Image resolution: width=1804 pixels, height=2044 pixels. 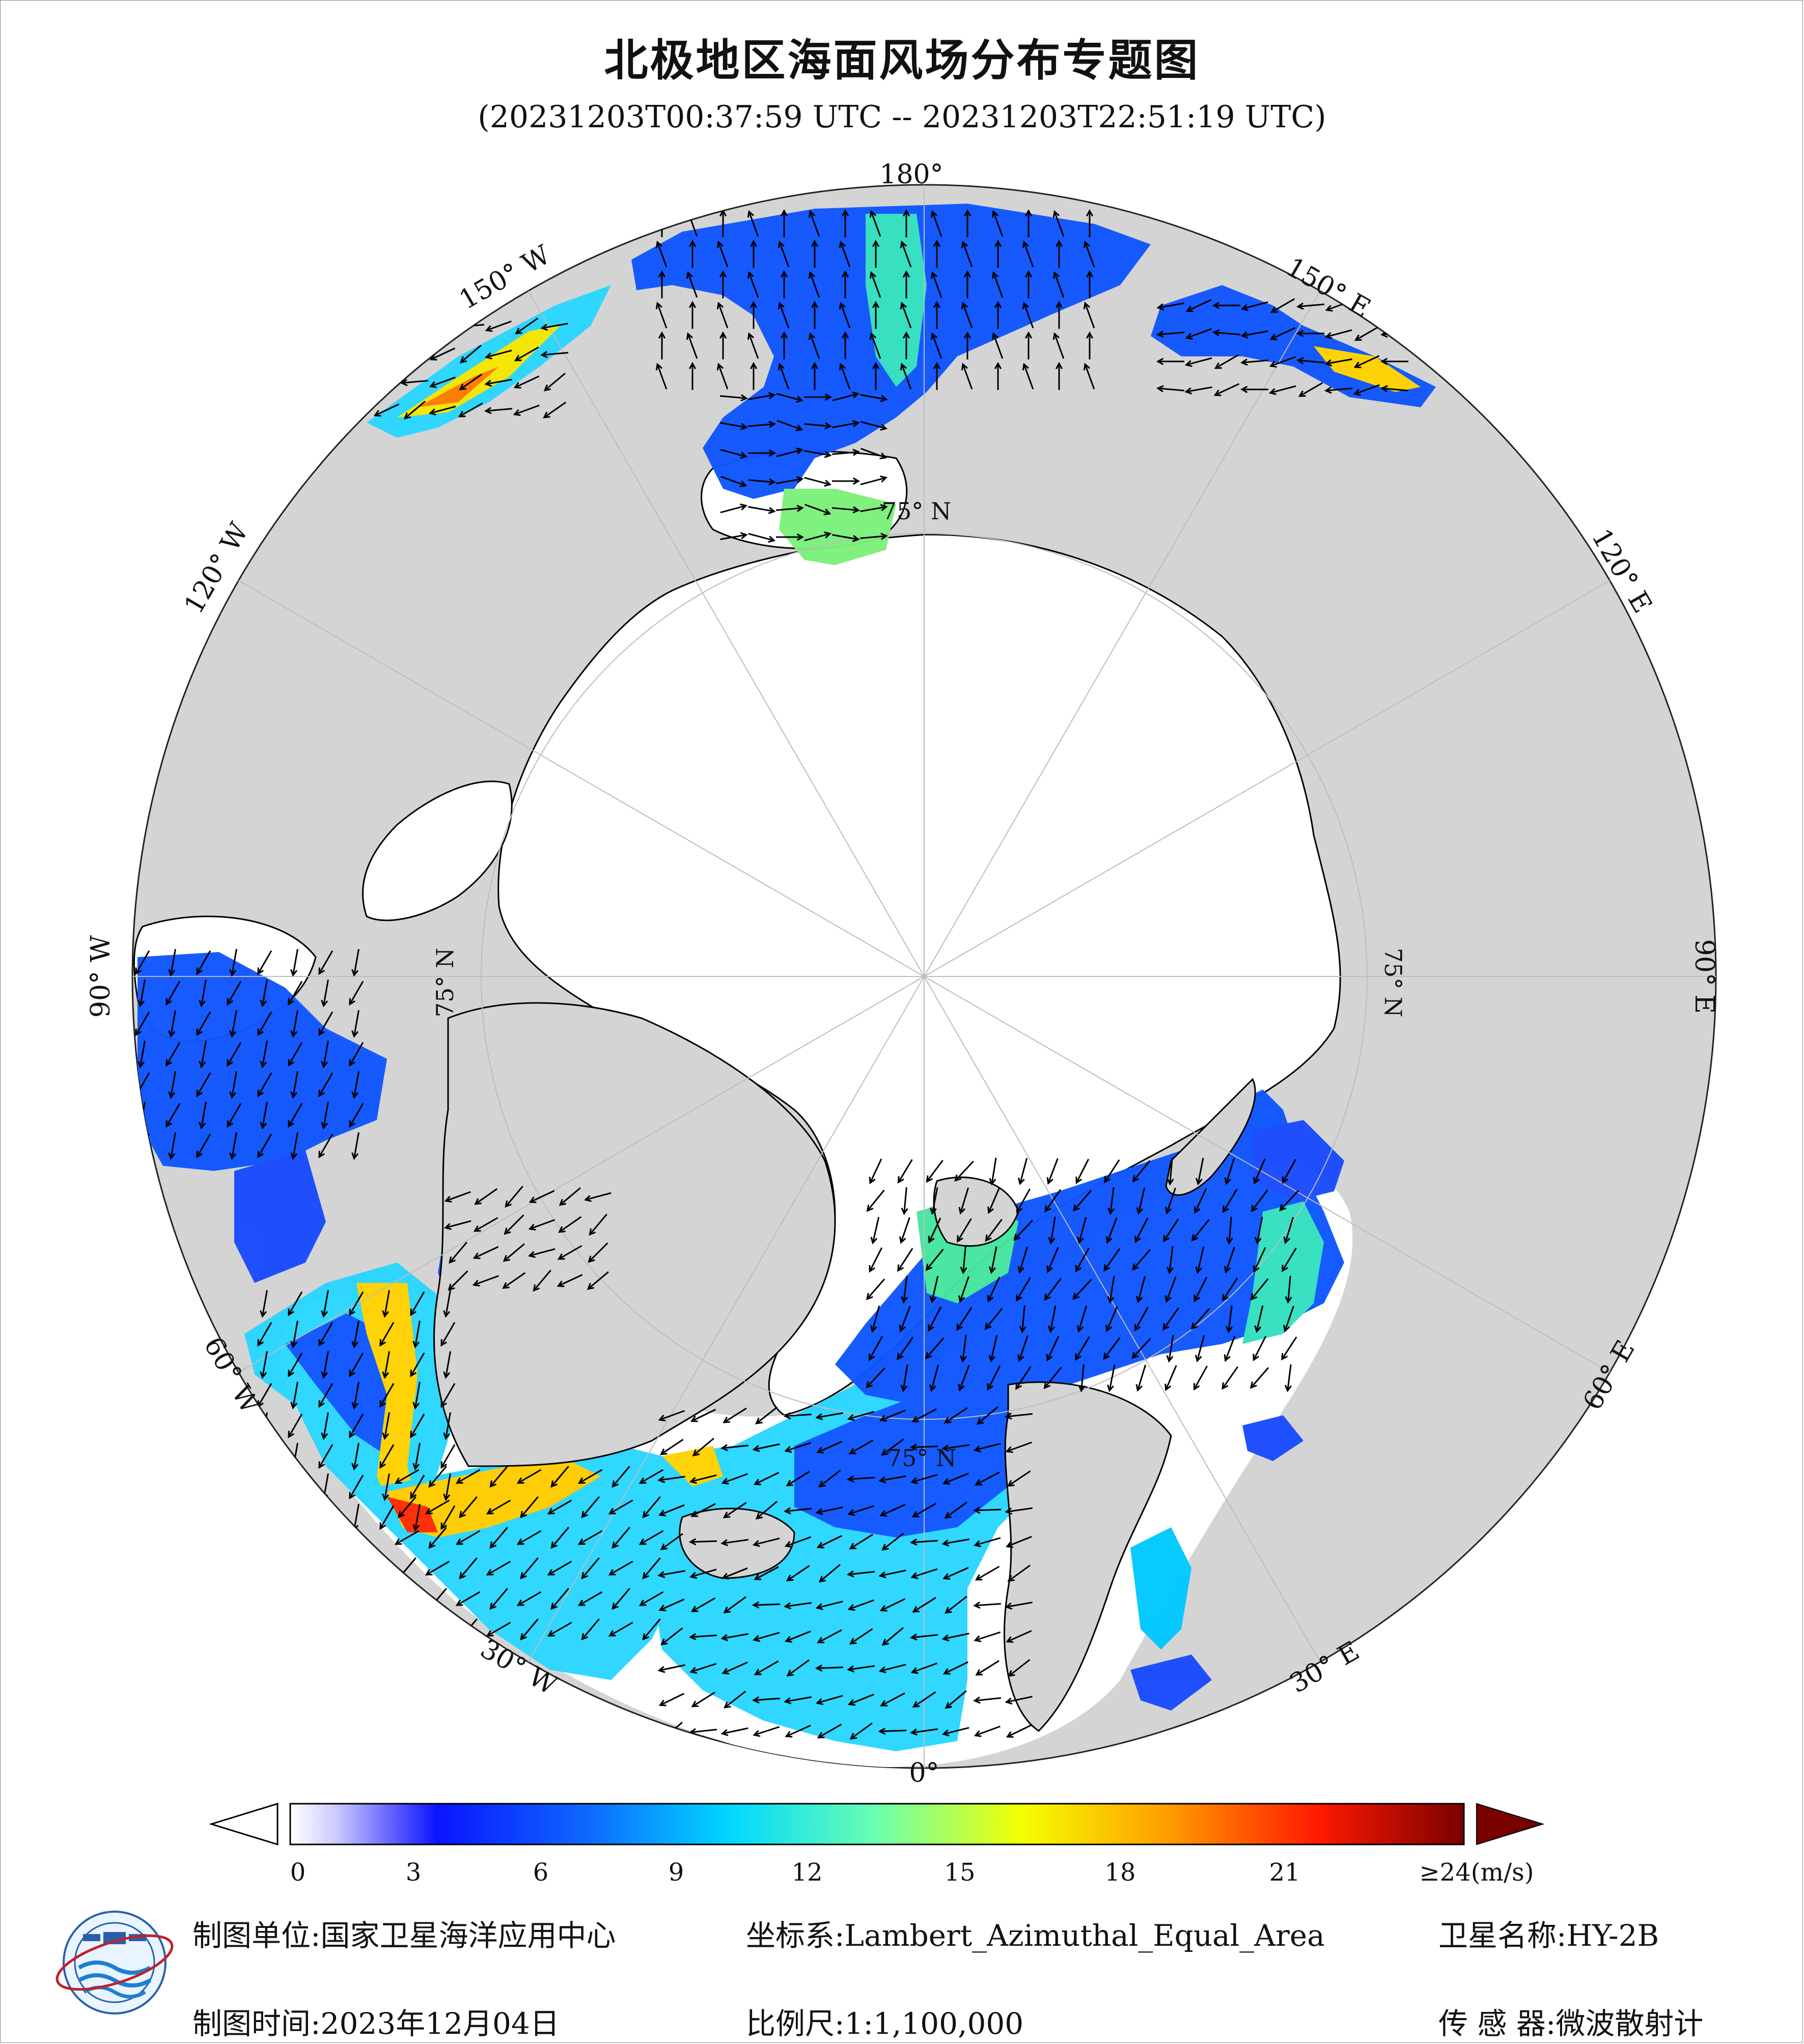 What do you see at coordinates (114, 1962) in the screenshot?
I see `nsoas-logo` at bounding box center [114, 1962].